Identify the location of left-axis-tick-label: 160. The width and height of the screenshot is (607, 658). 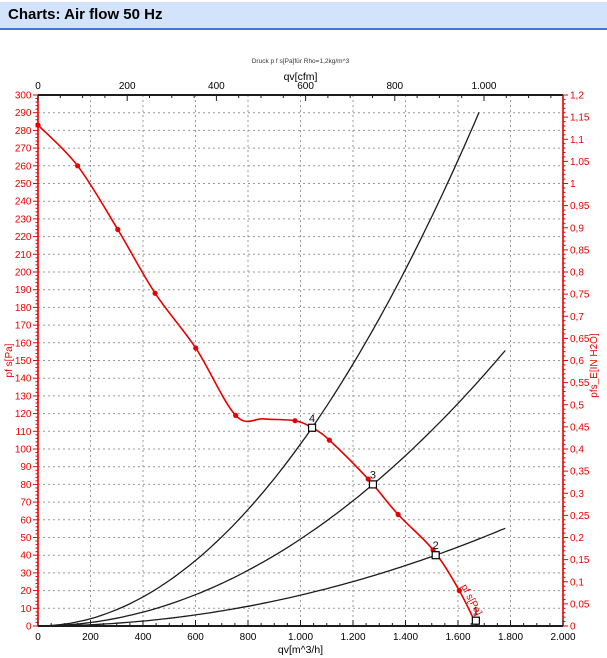
(23, 343).